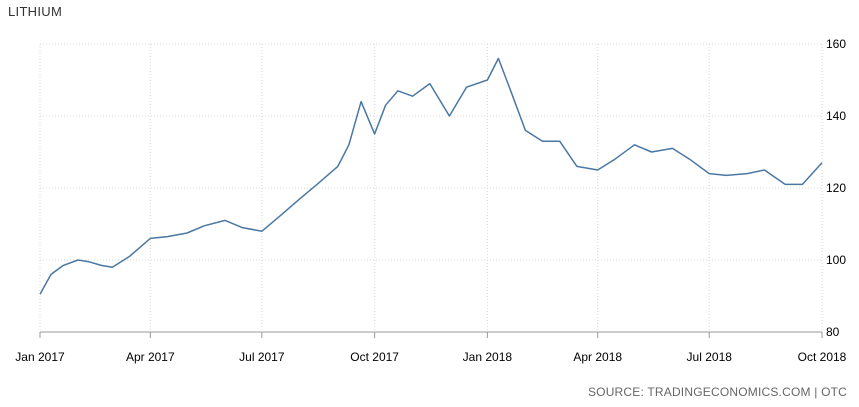 The width and height of the screenshot is (859, 407). I want to click on y-tick-label: 120, so click(836, 188).